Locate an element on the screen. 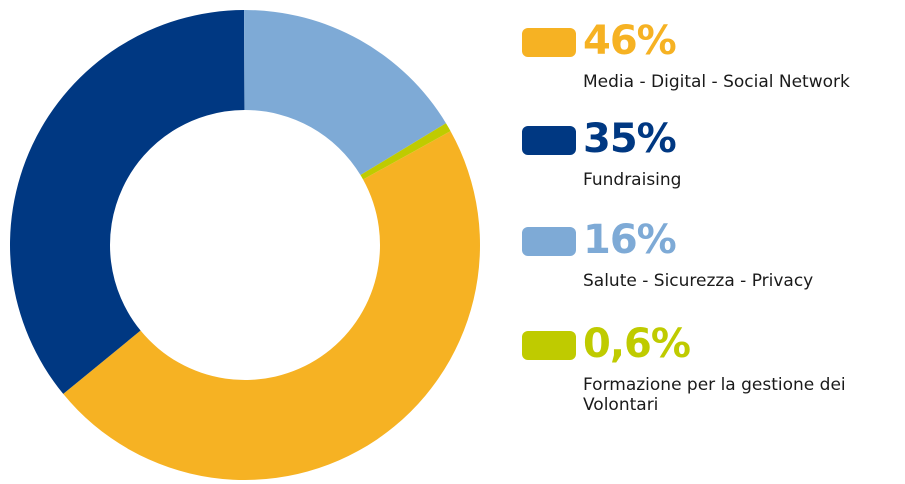 The width and height of the screenshot is (905, 484). legend-label: Formazione per la gestione dei Volontari is located at coordinates (714, 395).